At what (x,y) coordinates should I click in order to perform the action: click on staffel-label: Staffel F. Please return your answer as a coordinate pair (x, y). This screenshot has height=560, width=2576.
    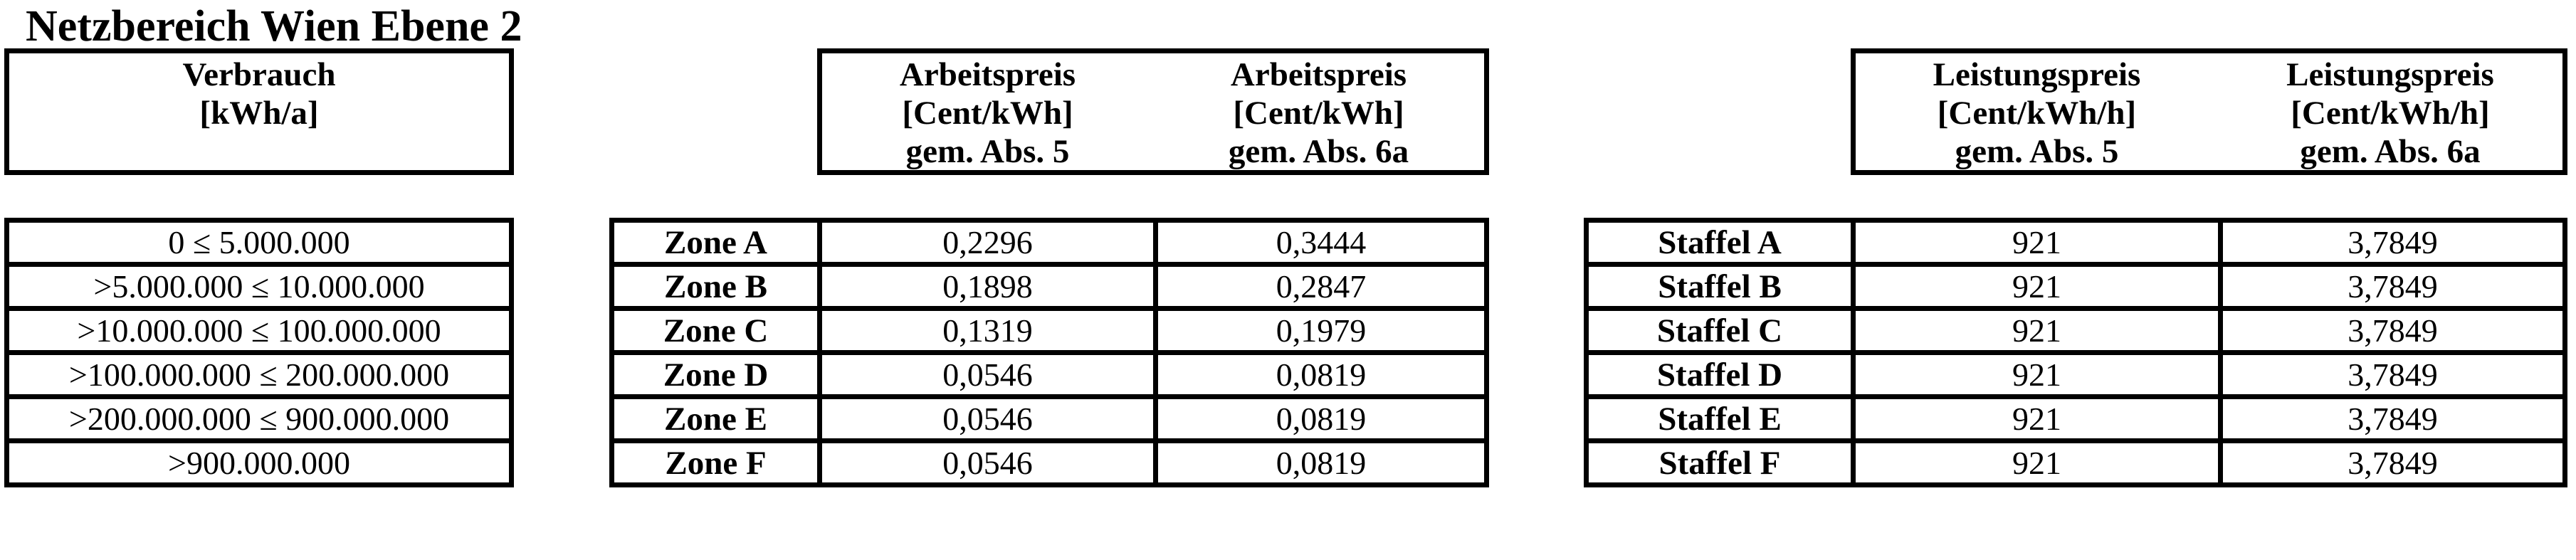
    Looking at the image, I should click on (1719, 463).